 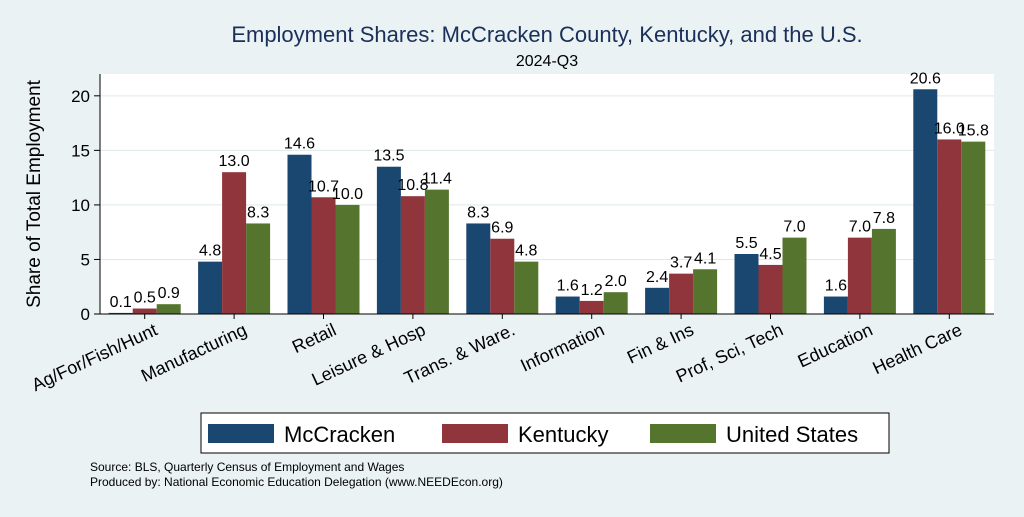 I want to click on data-label: 16.0, so click(x=949, y=128).